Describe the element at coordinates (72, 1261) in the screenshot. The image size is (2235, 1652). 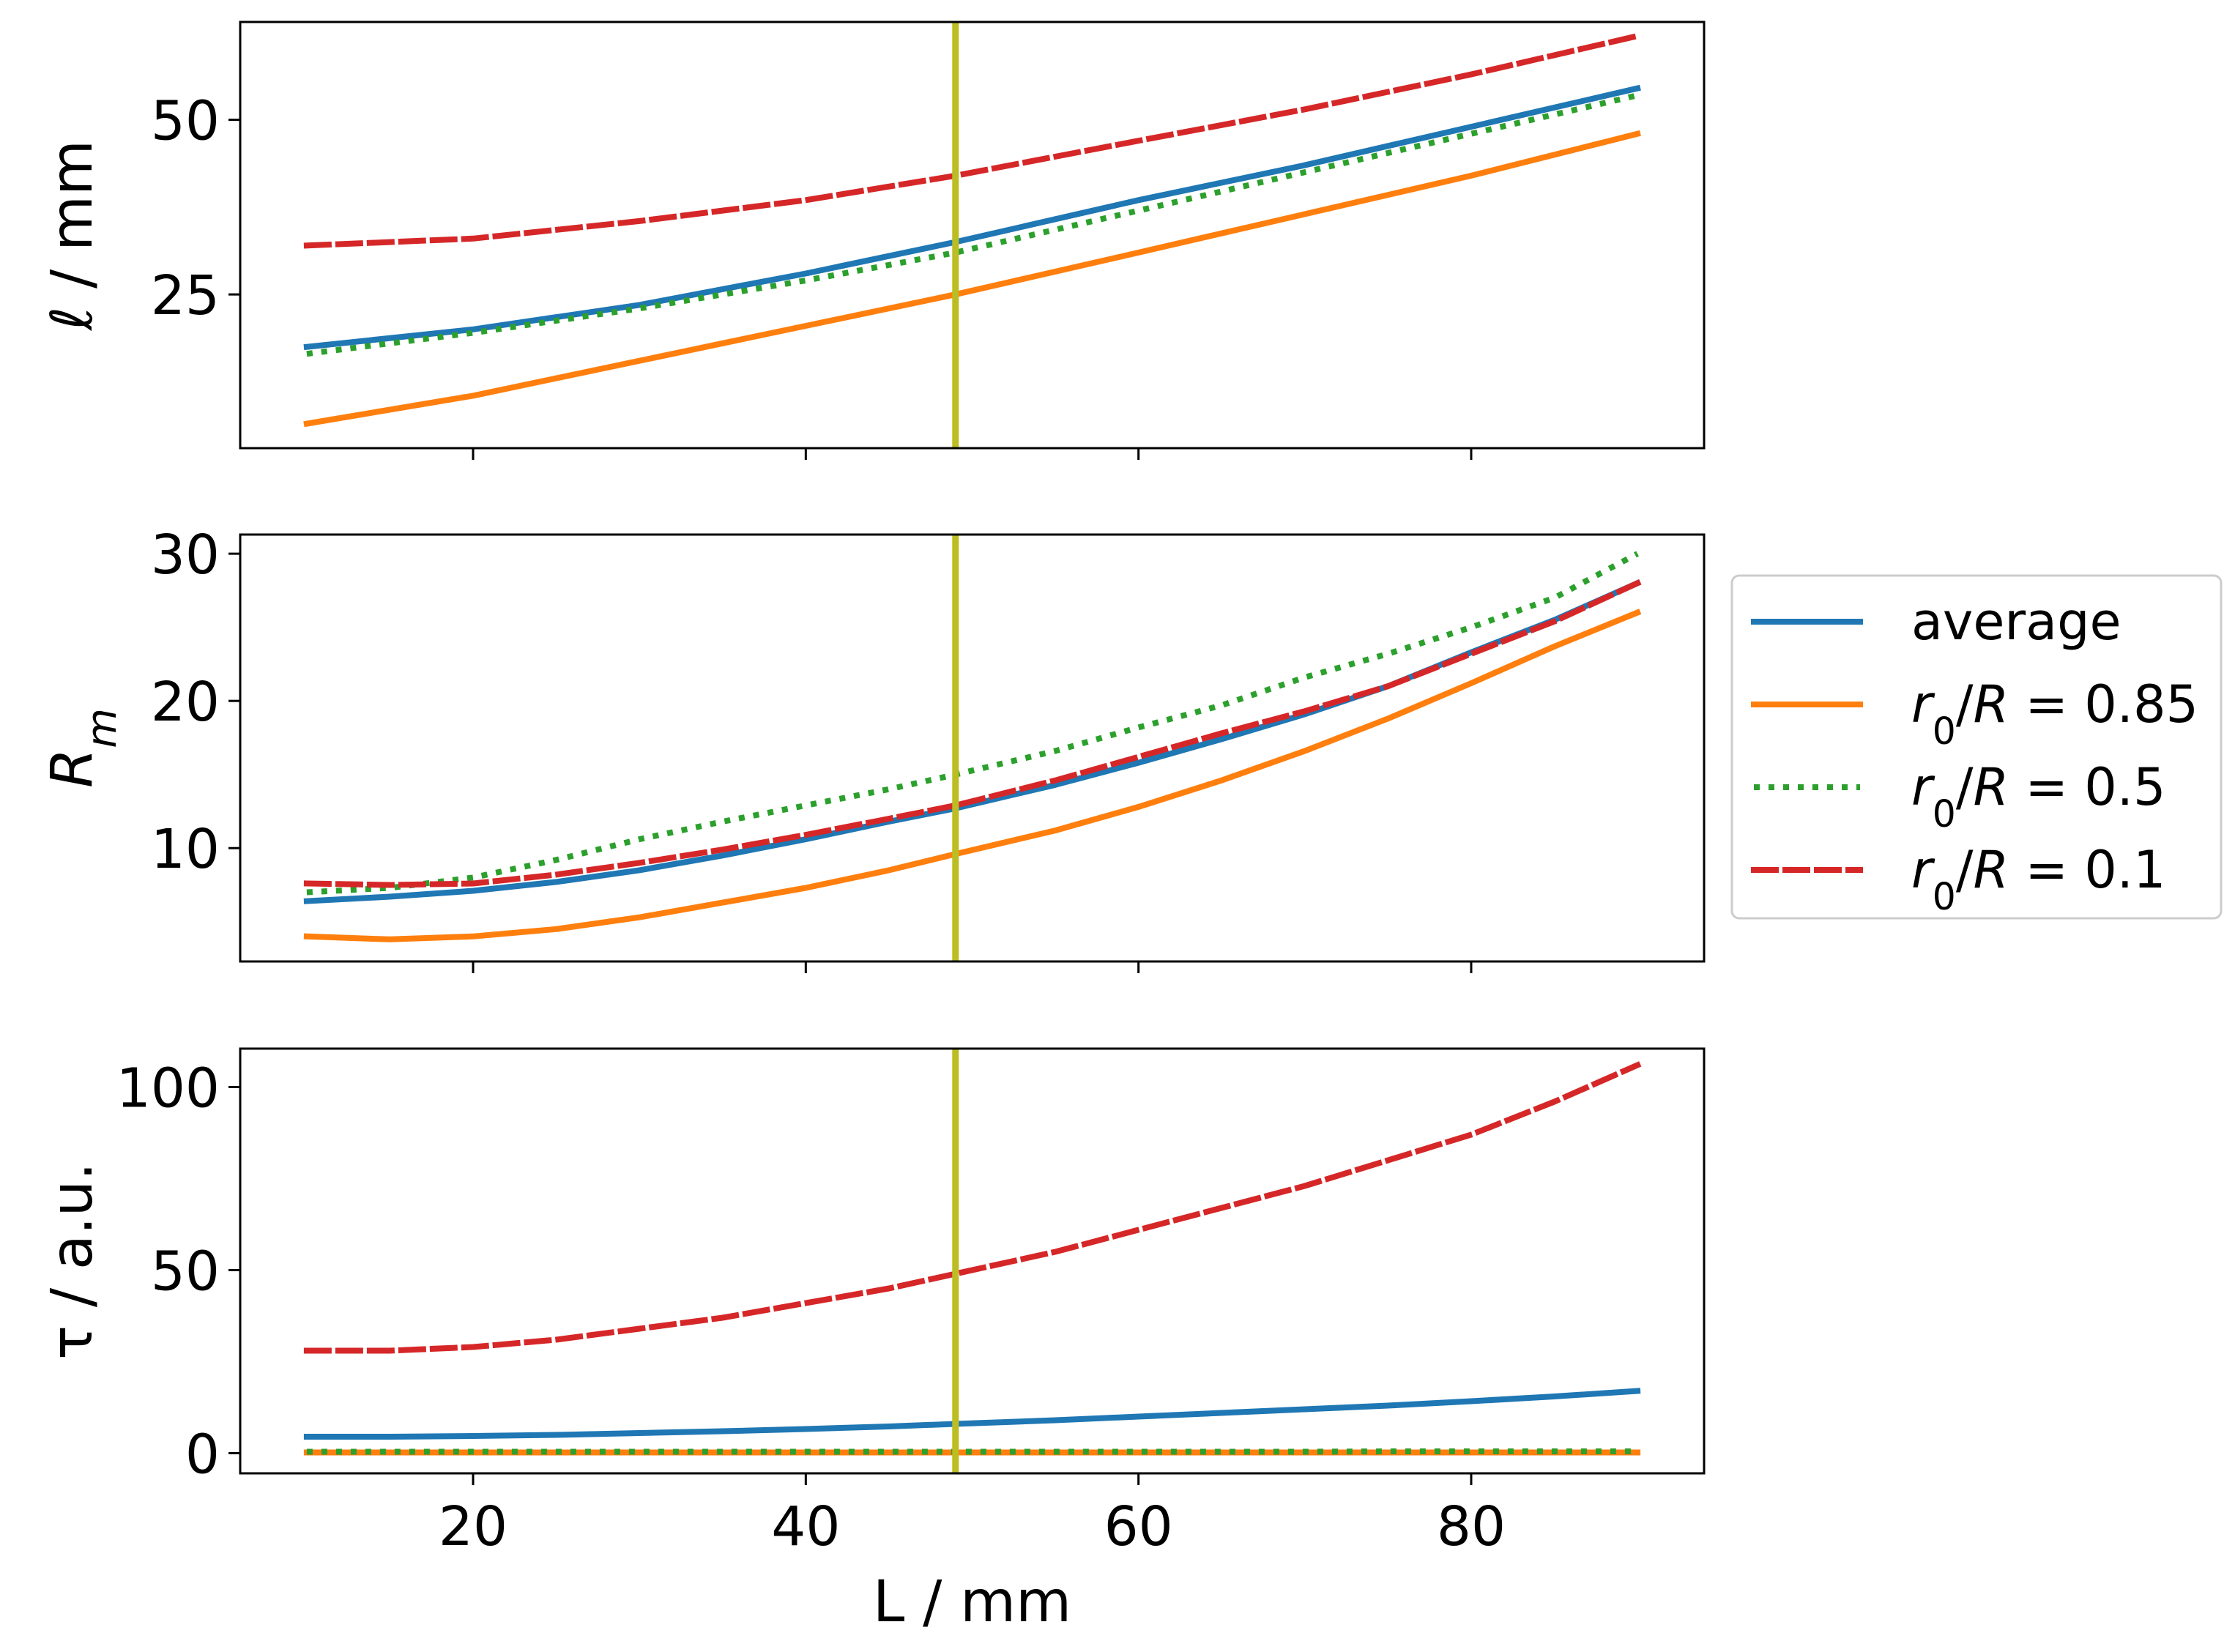
I see `y-axis-label-bottom: τ / a.u.` at that location.